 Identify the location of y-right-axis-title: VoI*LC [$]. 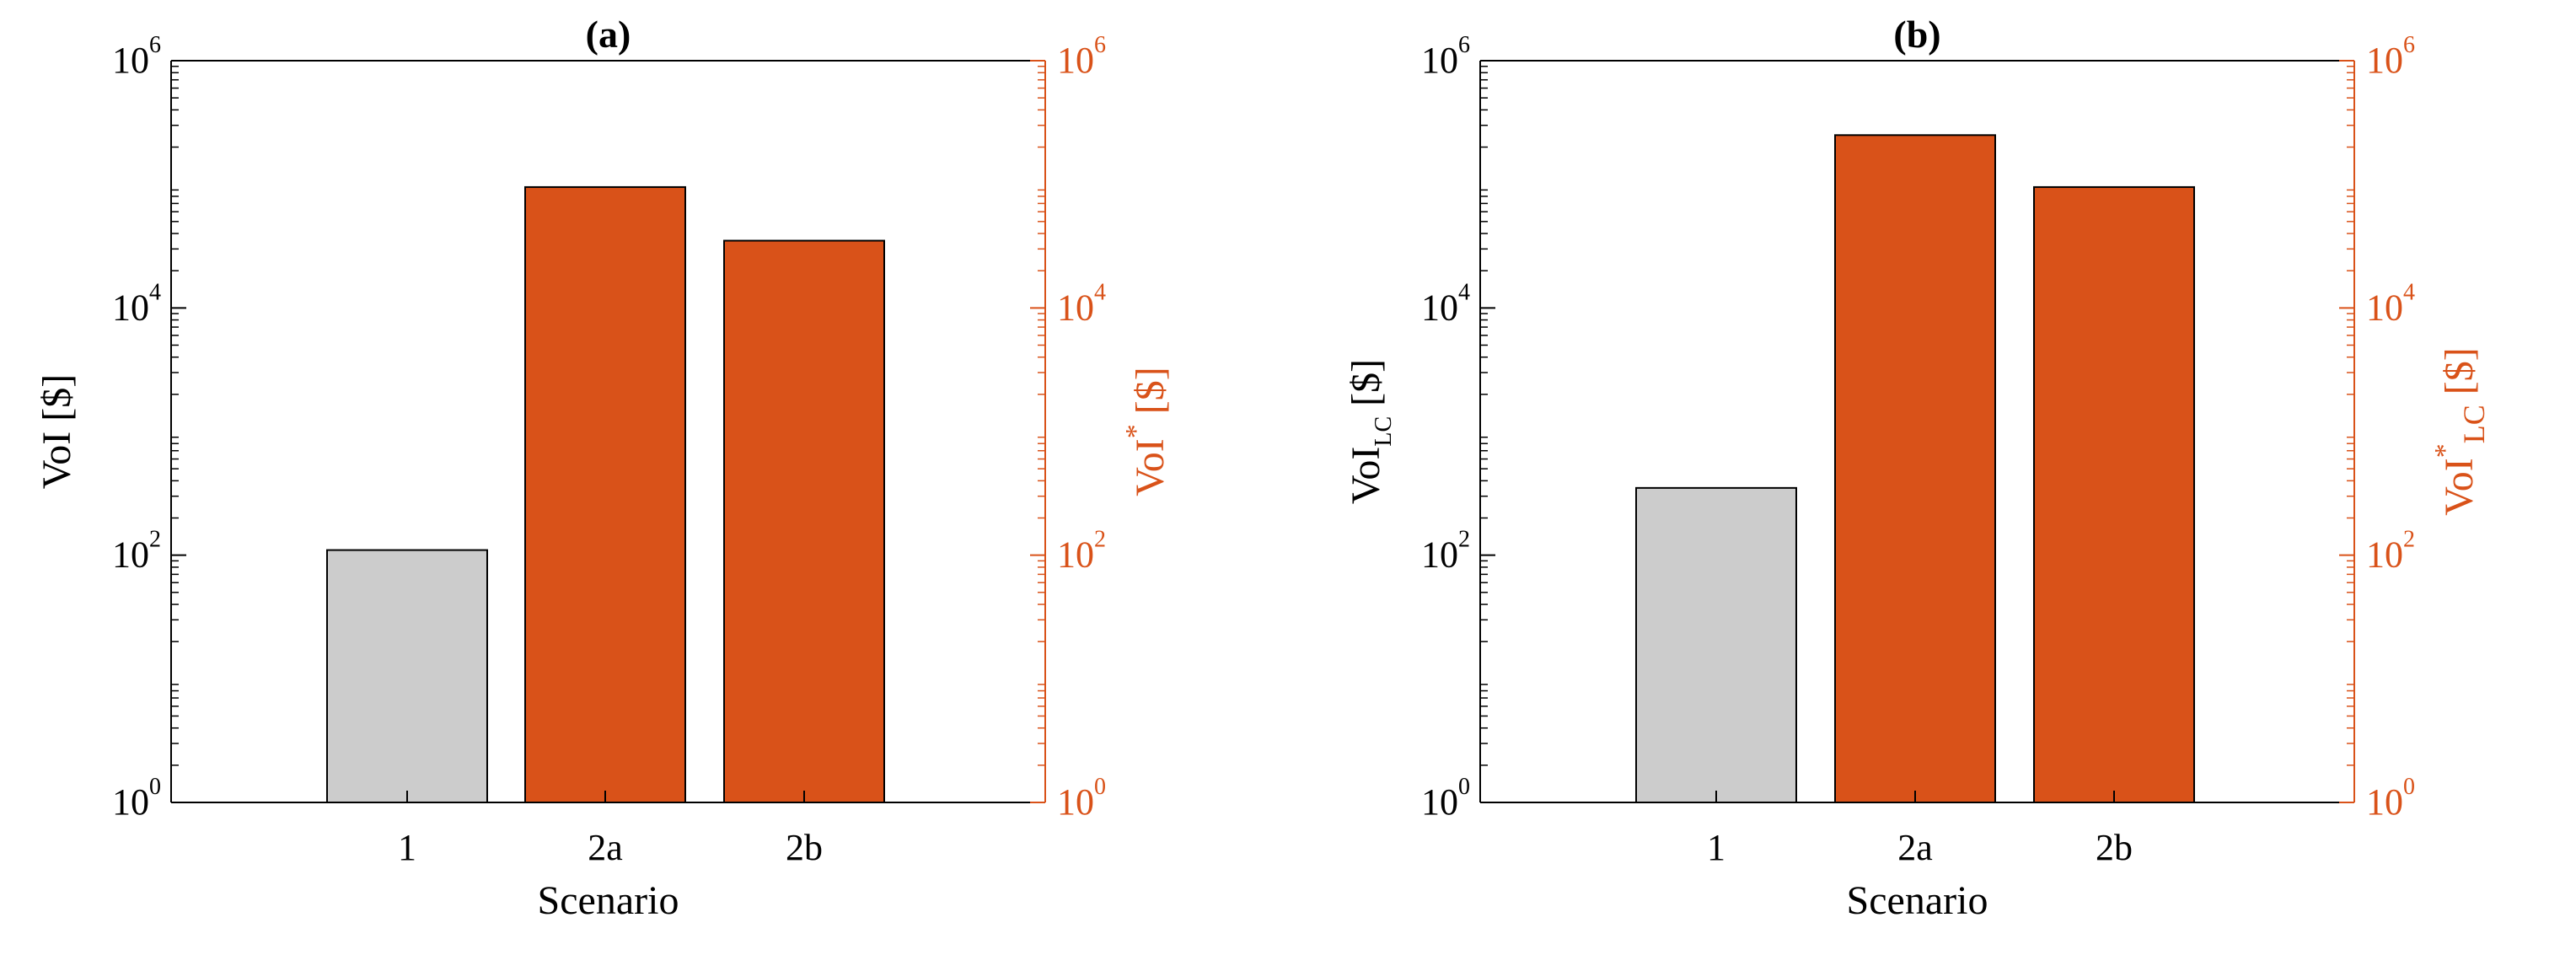
(2460, 431).